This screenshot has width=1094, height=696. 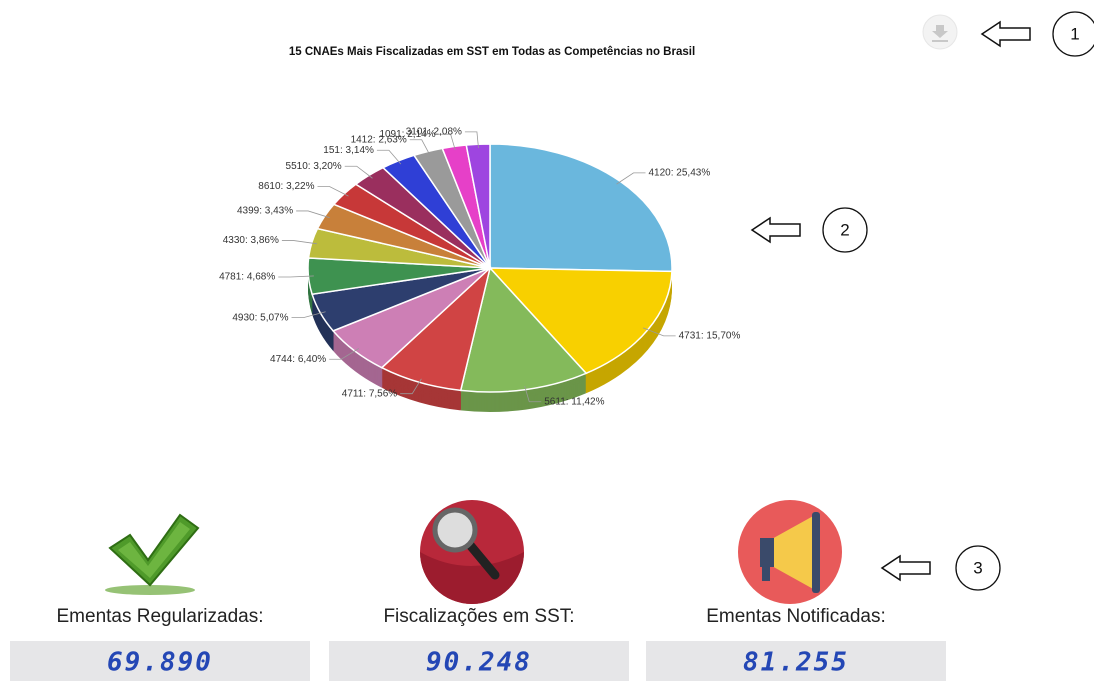 I want to click on annotation-number: 2, so click(x=844, y=229).